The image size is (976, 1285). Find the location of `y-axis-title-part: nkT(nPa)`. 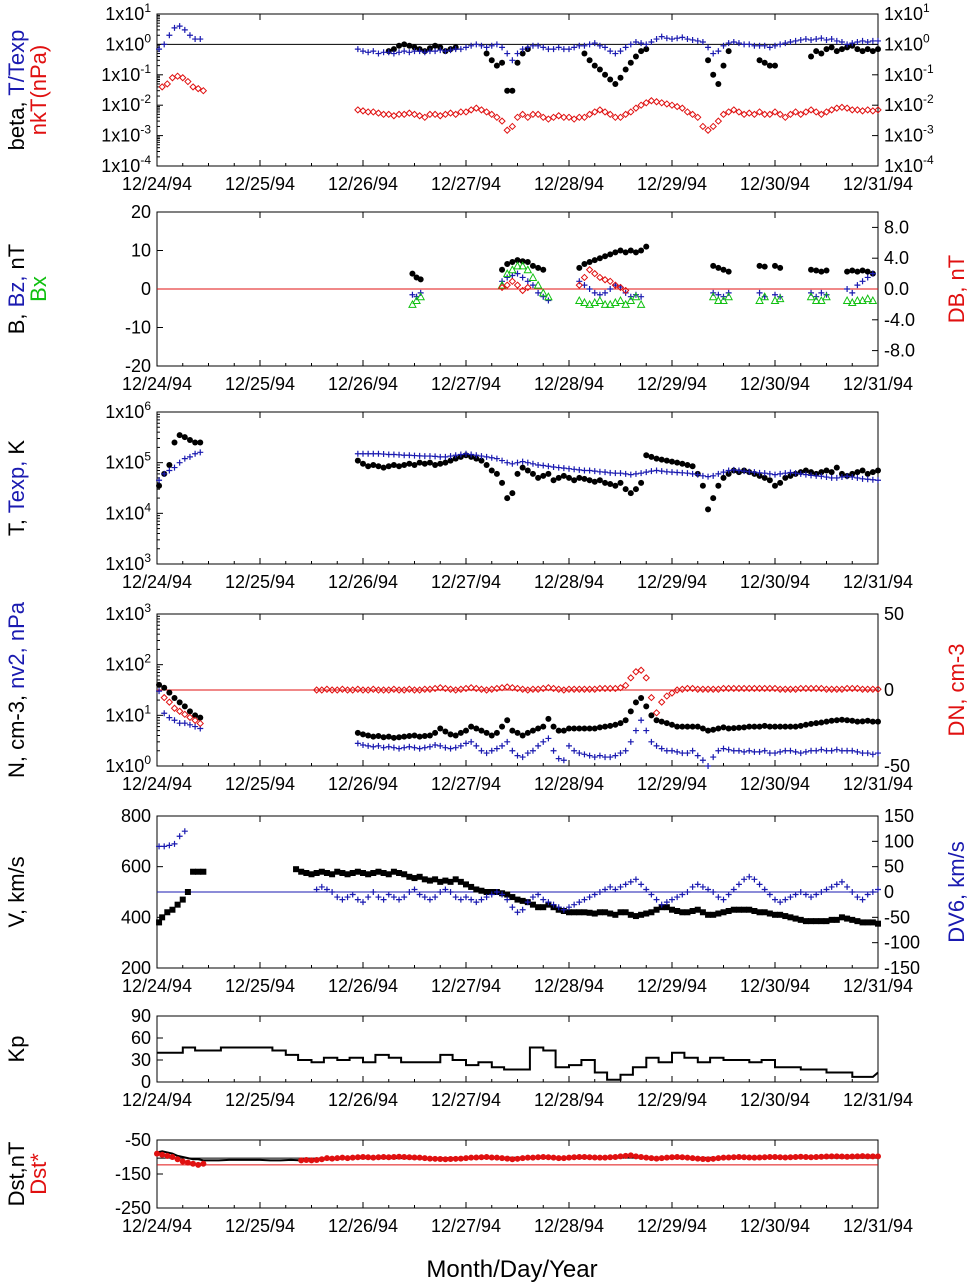

y-axis-title-part: nkT(nPa) is located at coordinates (38, 90).